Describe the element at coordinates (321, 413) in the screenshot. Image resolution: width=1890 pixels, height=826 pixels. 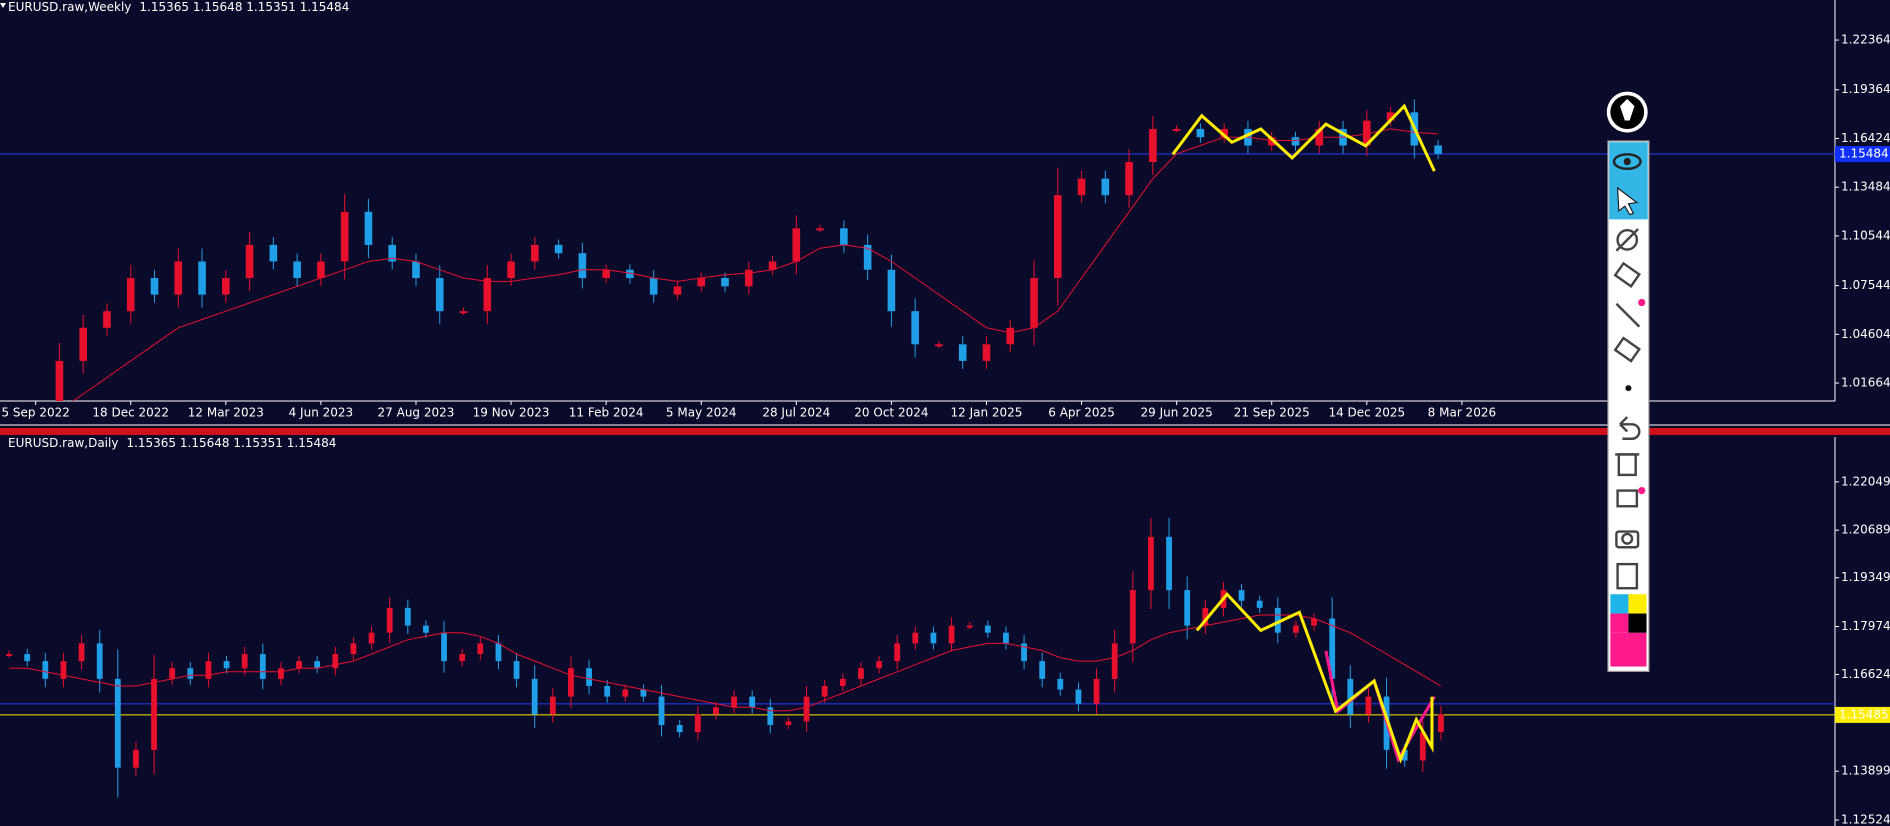
I see `date-label: 4 Jun 2023` at that location.